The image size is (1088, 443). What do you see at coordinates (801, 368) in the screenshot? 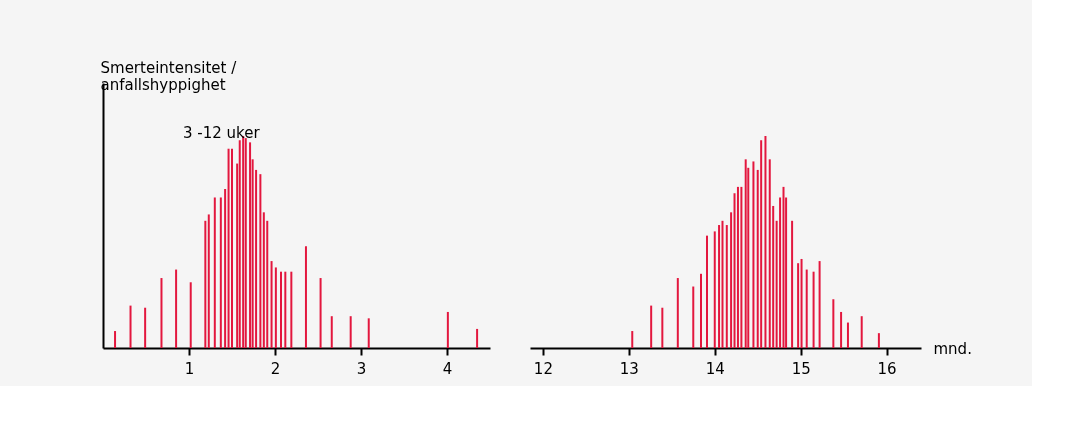
I see `x-tick-label: 15` at bounding box center [801, 368].